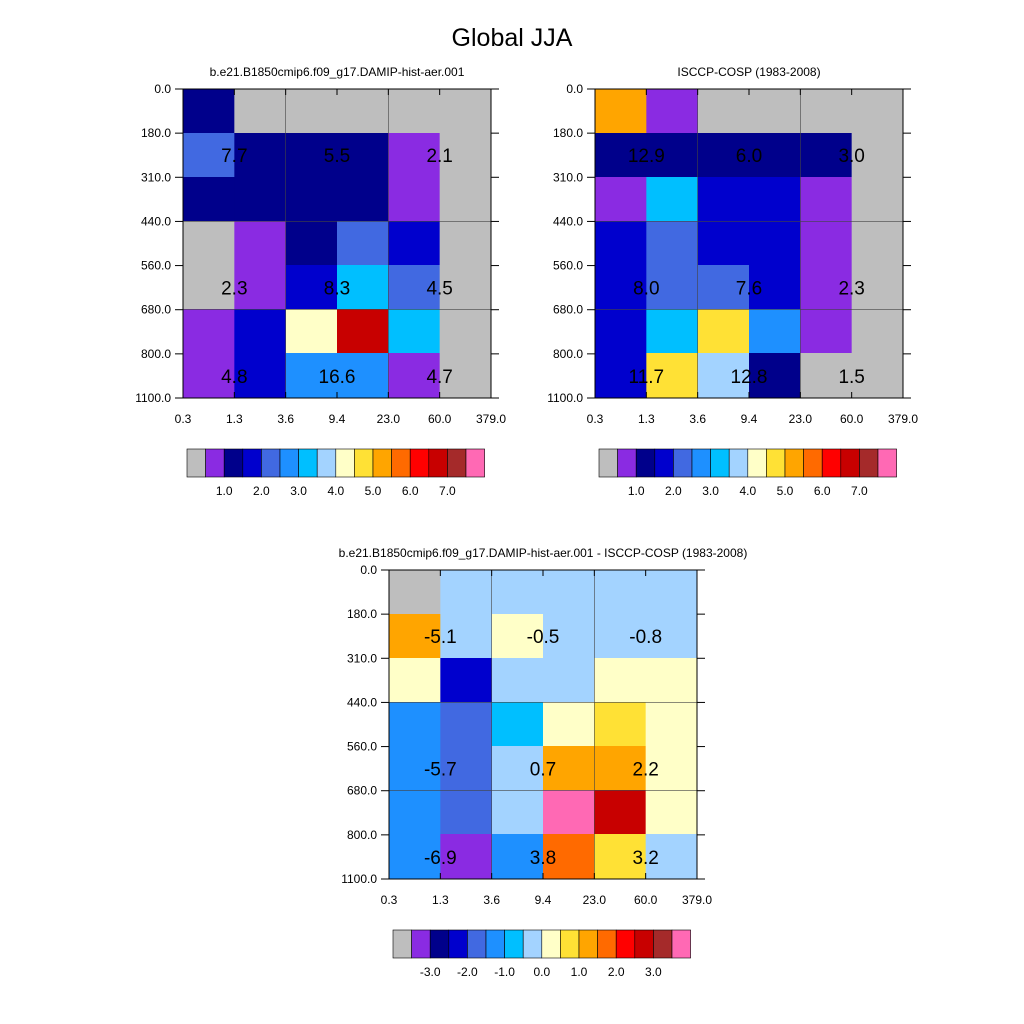 This screenshot has height=1024, width=1024. I want to click on x-tick-label: 379.0, so click(697, 900).